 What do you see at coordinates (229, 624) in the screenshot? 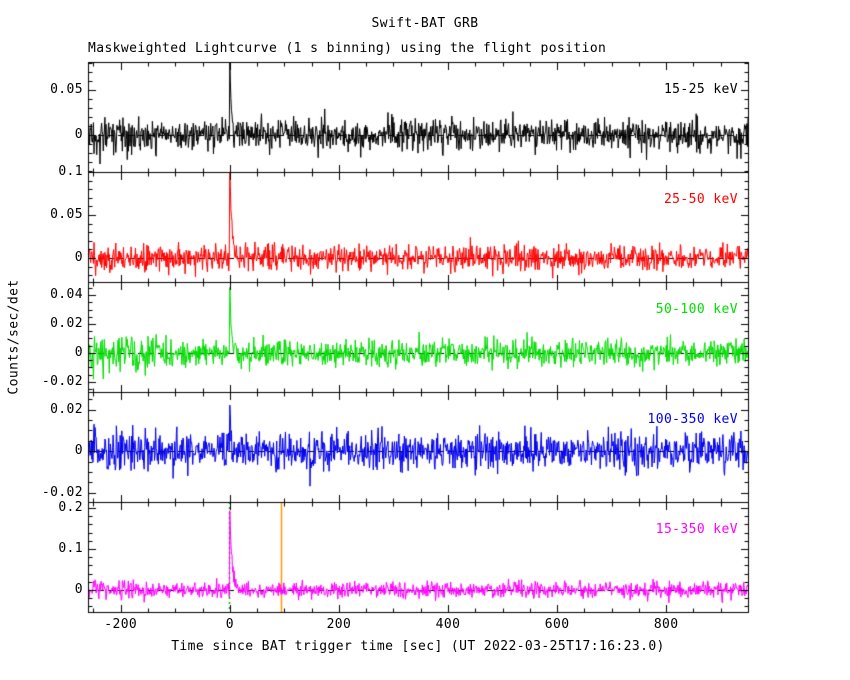
I see `x-tick-label: 0` at bounding box center [229, 624].